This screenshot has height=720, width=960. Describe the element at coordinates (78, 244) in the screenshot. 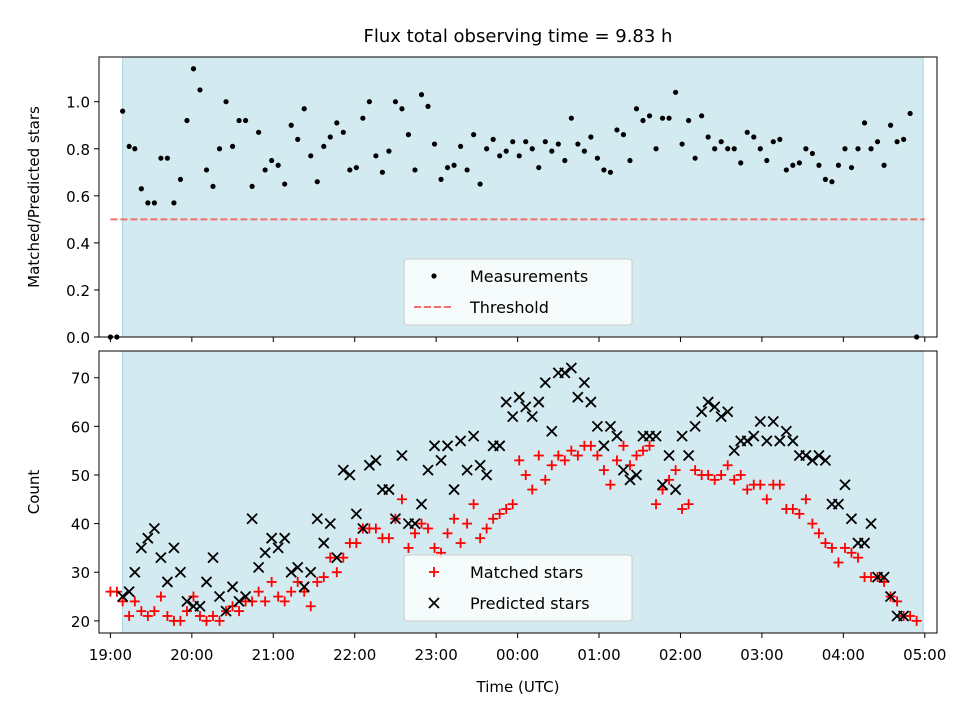

I see `y-tick-label: 0.4` at that location.